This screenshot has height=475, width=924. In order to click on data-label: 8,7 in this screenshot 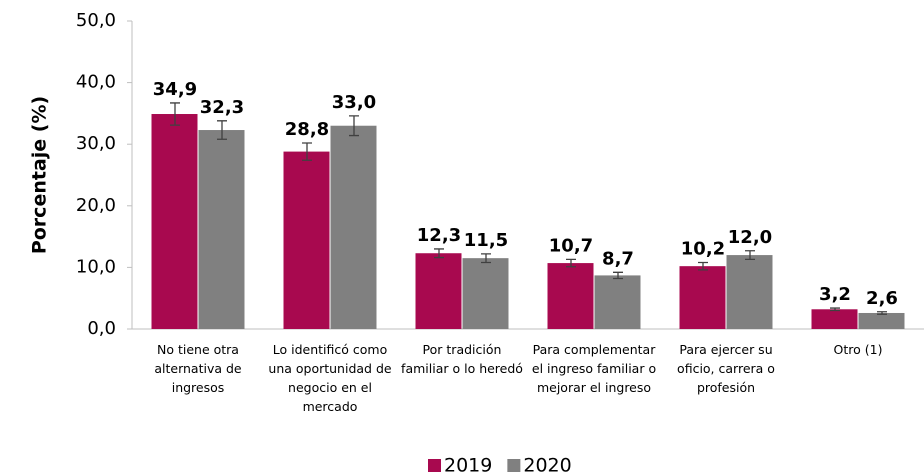, I will do `click(618, 258)`.